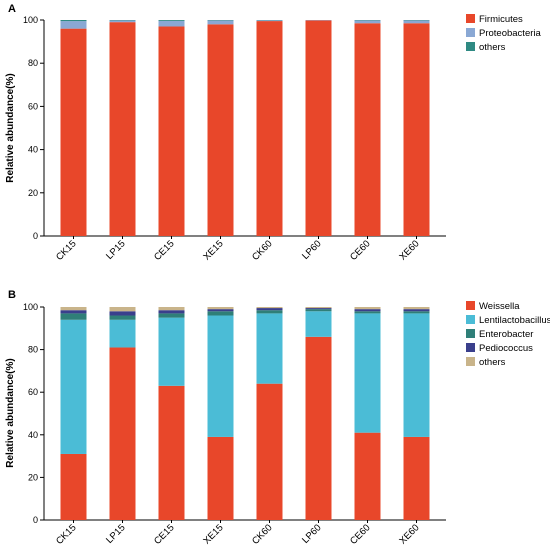 The width and height of the screenshot is (550, 550). I want to click on bar-lp60-others, so click(318, 308).